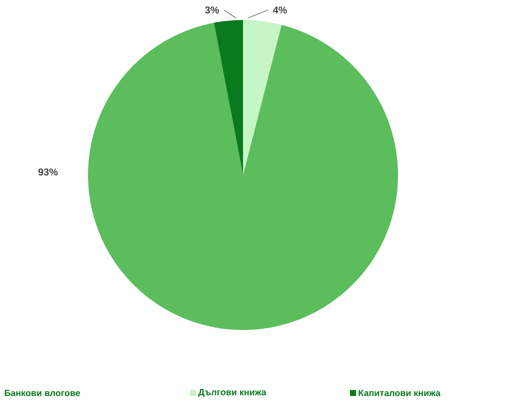 This screenshot has height=411, width=532. I want to click on legend-label: Капиталови книжа, so click(399, 393).